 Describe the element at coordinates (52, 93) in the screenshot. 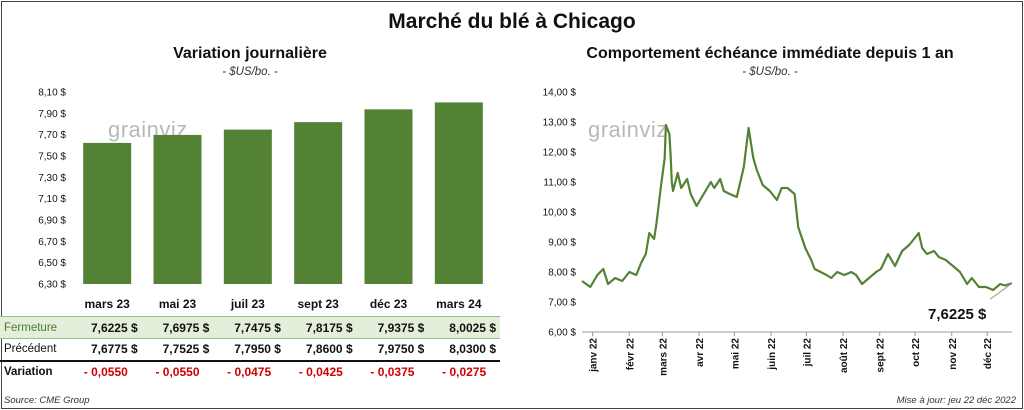

I see `y-tick-label: 8,10 $` at that location.